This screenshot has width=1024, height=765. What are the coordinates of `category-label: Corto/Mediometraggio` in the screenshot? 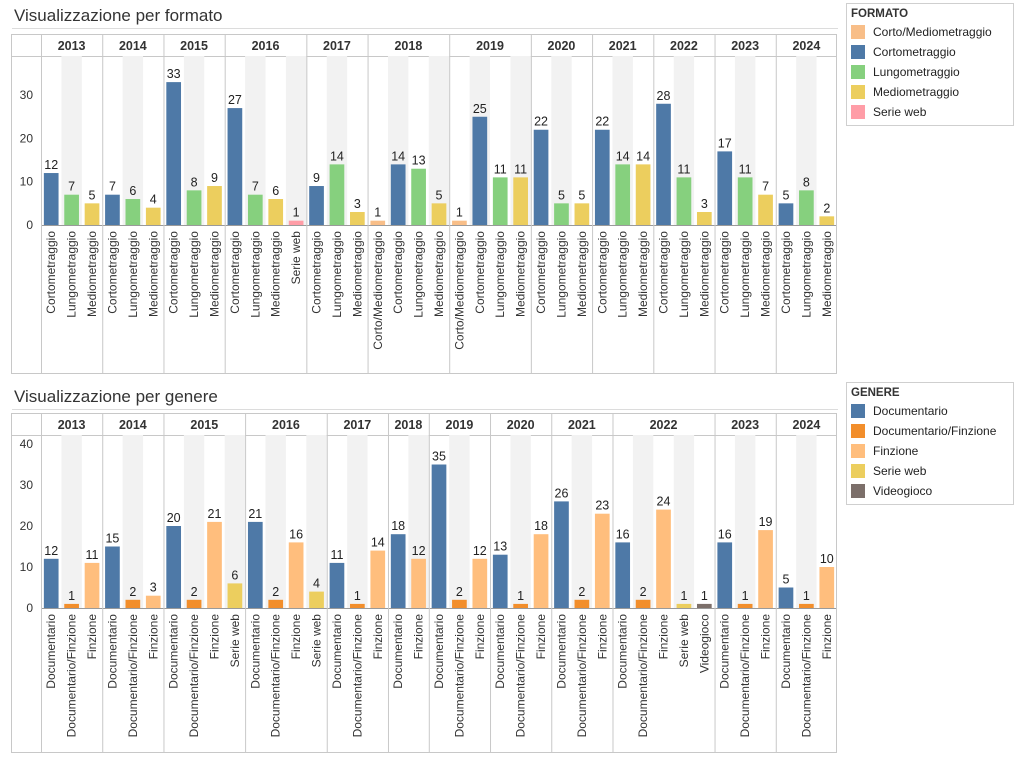 It's located at (378, 290).